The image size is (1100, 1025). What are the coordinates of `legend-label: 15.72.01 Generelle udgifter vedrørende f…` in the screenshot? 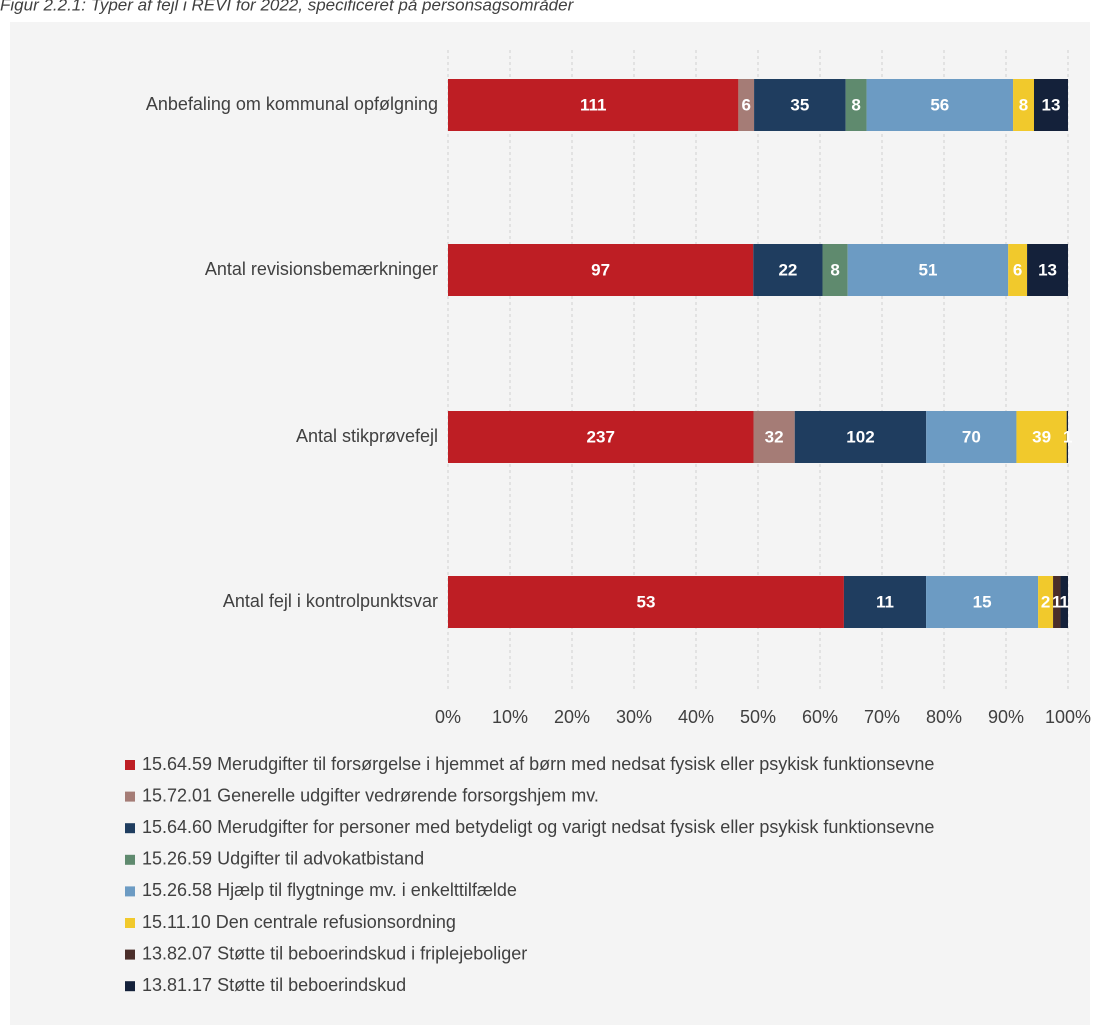 It's located at (370, 795).